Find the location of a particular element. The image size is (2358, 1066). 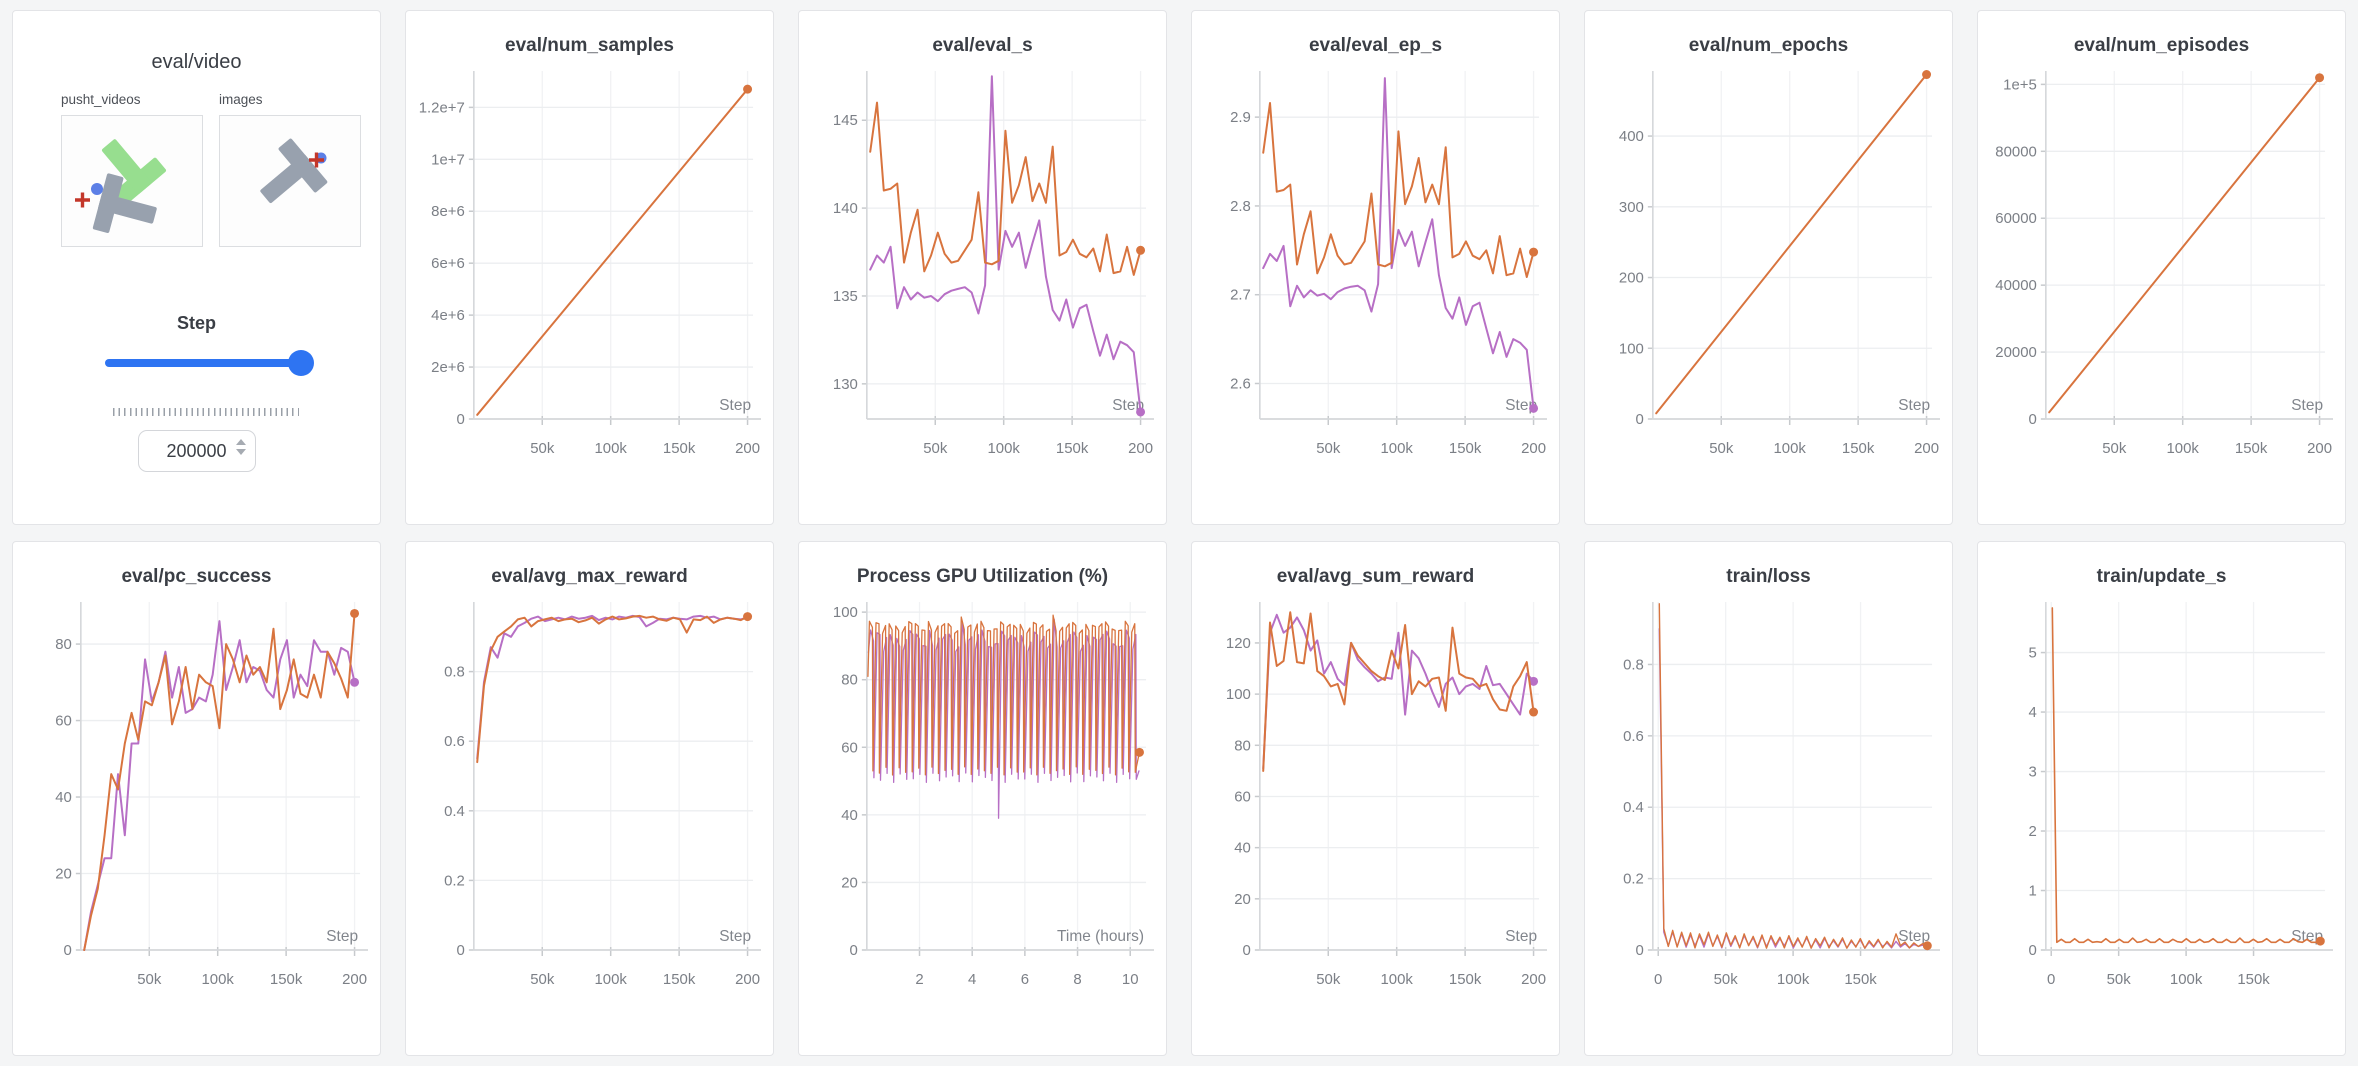

y-tick-label: 400 is located at coordinates (1631, 136).